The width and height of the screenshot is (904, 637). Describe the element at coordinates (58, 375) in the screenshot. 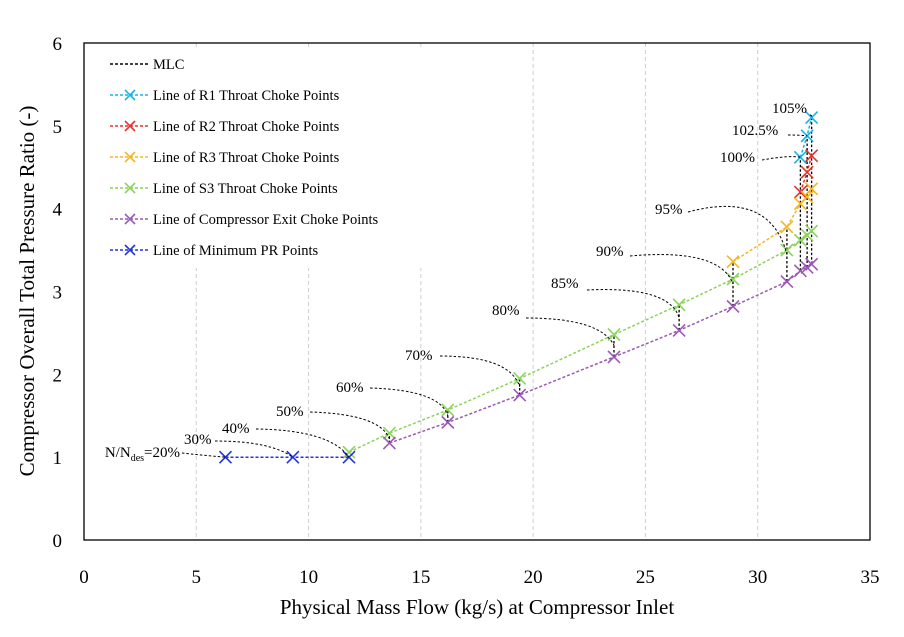

I see `y-tick-label: 2` at that location.